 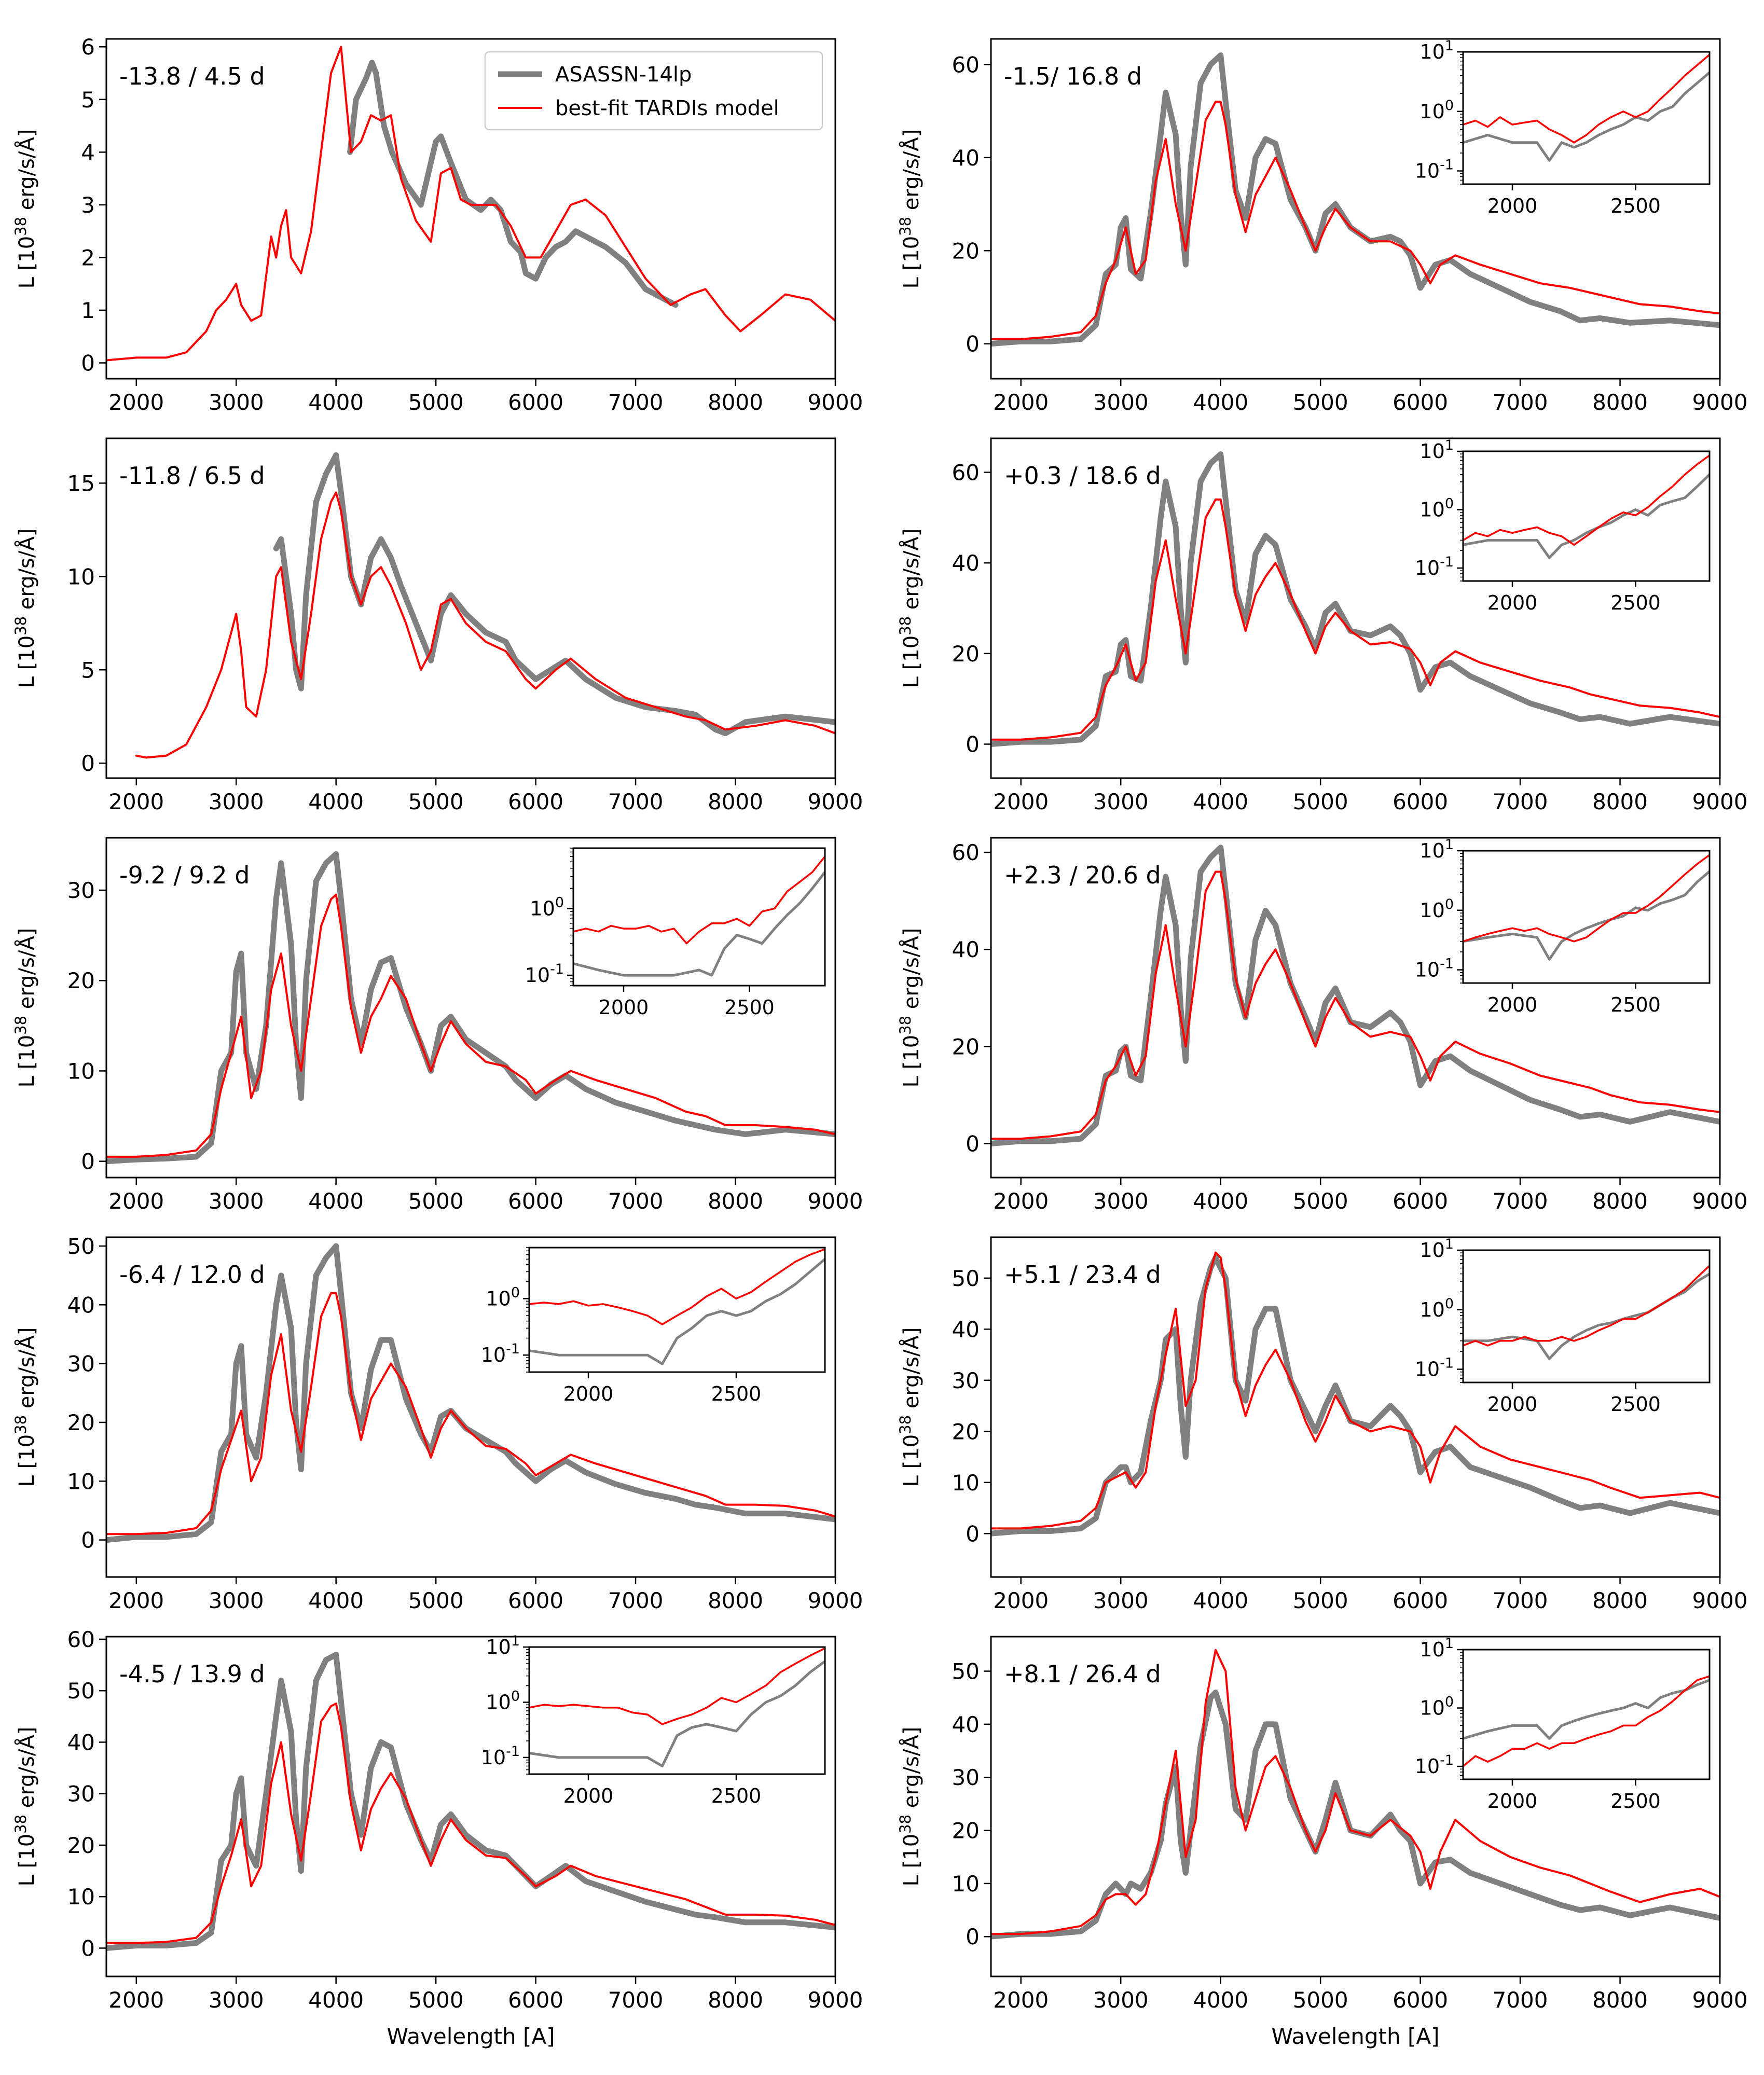 I want to click on y-tick-label: 15, so click(x=81, y=484).